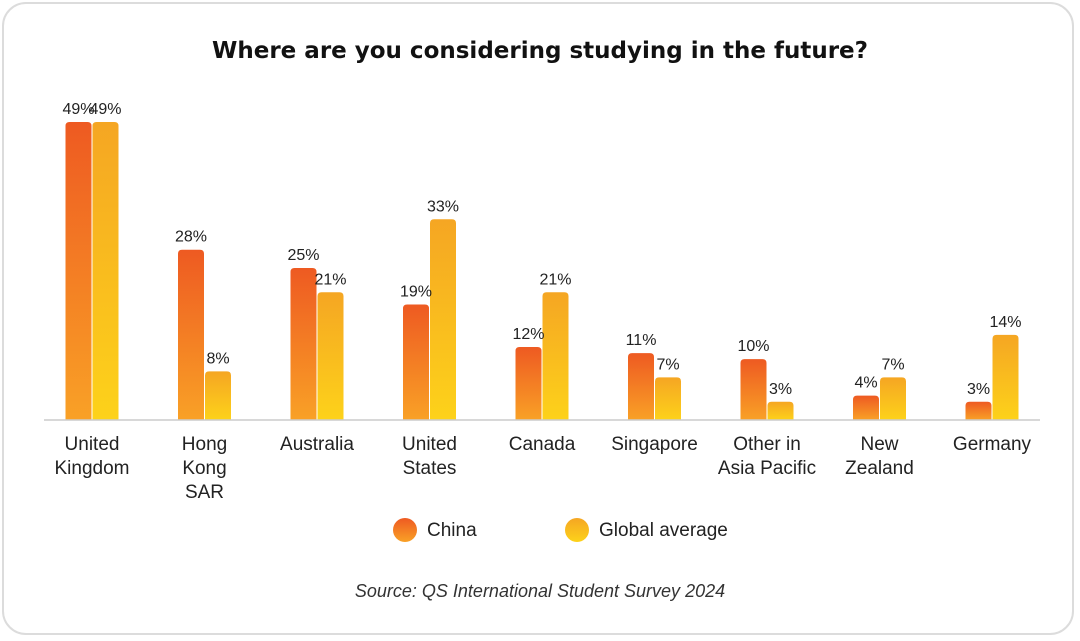 The image size is (1080, 641). I want to click on value-label-global-average-united-kingdom: 49%, so click(105, 109).